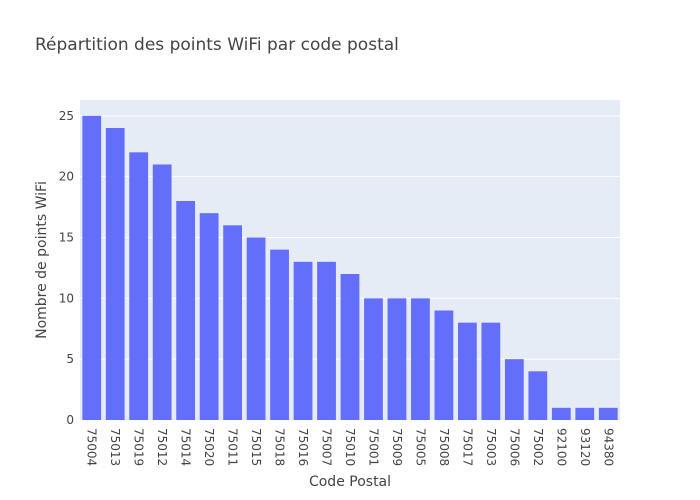  What do you see at coordinates (467, 447) in the screenshot?
I see `x-tick-label: 75017` at bounding box center [467, 447].